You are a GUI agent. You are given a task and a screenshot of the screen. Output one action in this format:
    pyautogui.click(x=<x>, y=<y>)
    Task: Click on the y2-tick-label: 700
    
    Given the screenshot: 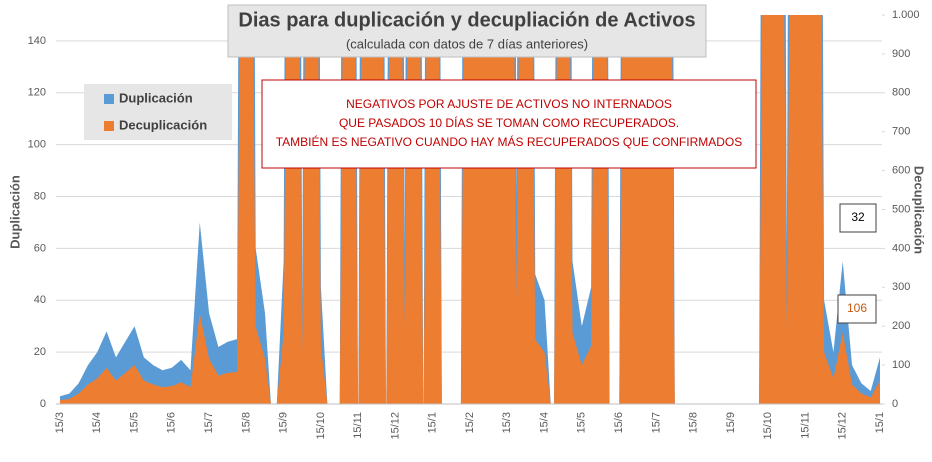 What is the action you would take?
    pyautogui.click(x=901, y=132)
    